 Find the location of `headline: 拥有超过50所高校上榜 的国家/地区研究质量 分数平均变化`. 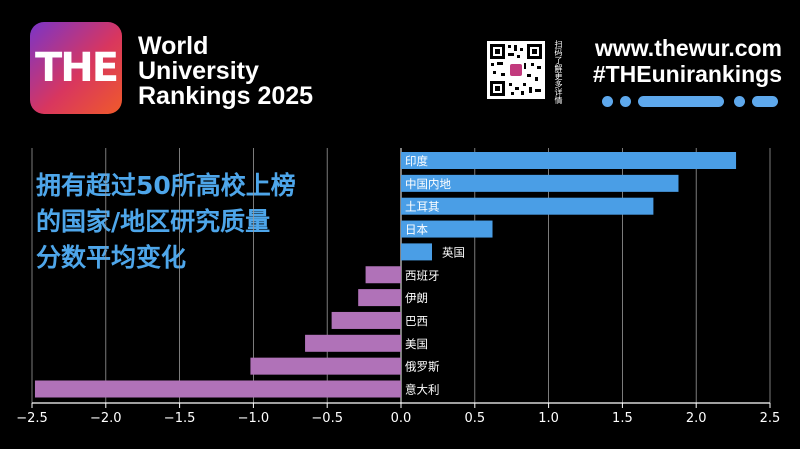

headline: 拥有超过50所高校上榜 的国家/地区研究质量 分数平均变化 is located at coordinates (196, 222).